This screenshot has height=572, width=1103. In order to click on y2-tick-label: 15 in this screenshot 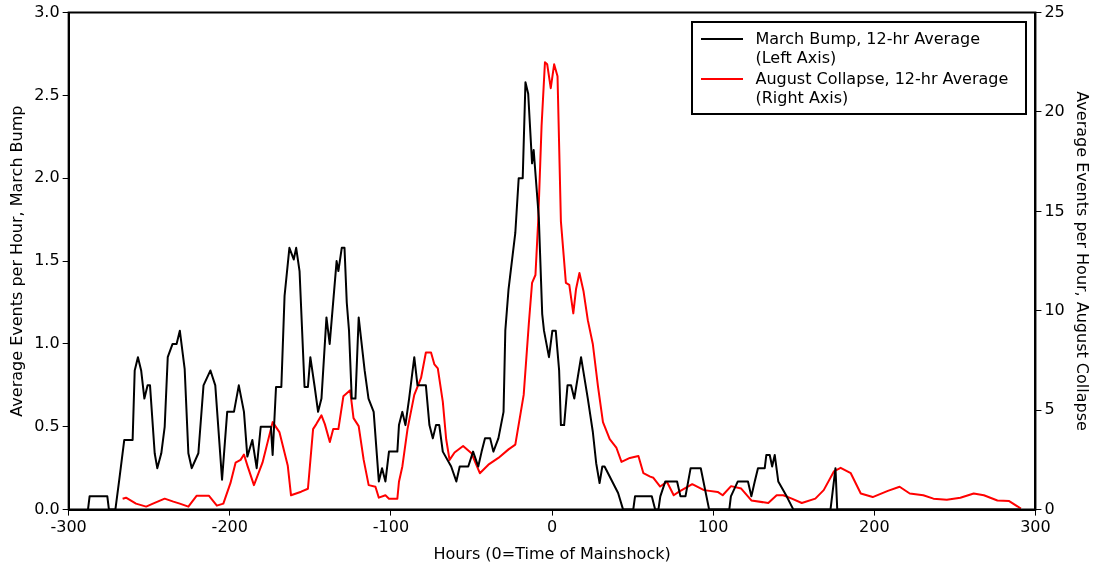, I will do `click(1054, 210)`.